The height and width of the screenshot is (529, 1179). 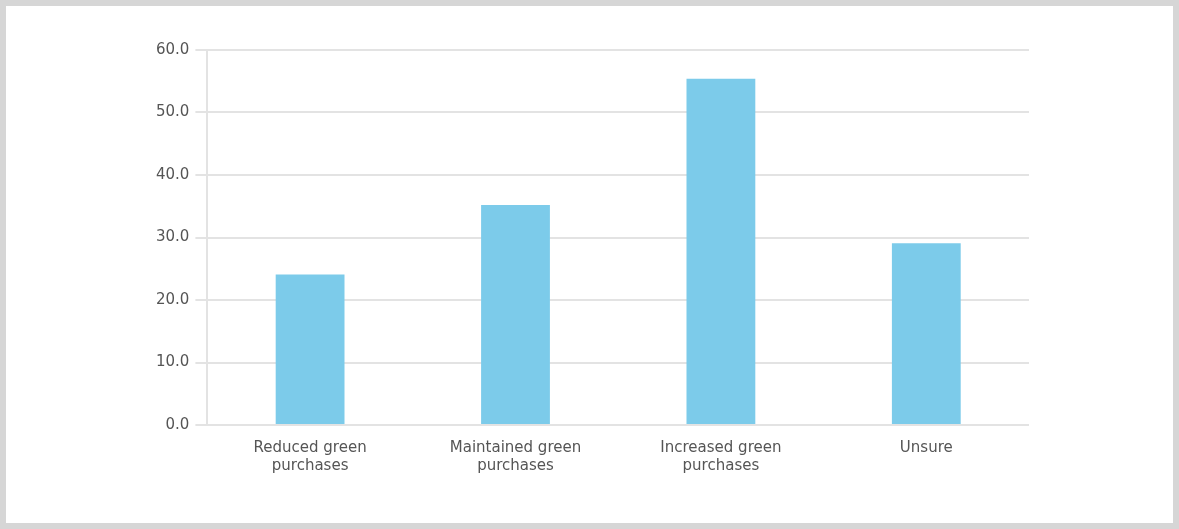 I want to click on y-tick-label: 60.0, so click(x=172, y=48).